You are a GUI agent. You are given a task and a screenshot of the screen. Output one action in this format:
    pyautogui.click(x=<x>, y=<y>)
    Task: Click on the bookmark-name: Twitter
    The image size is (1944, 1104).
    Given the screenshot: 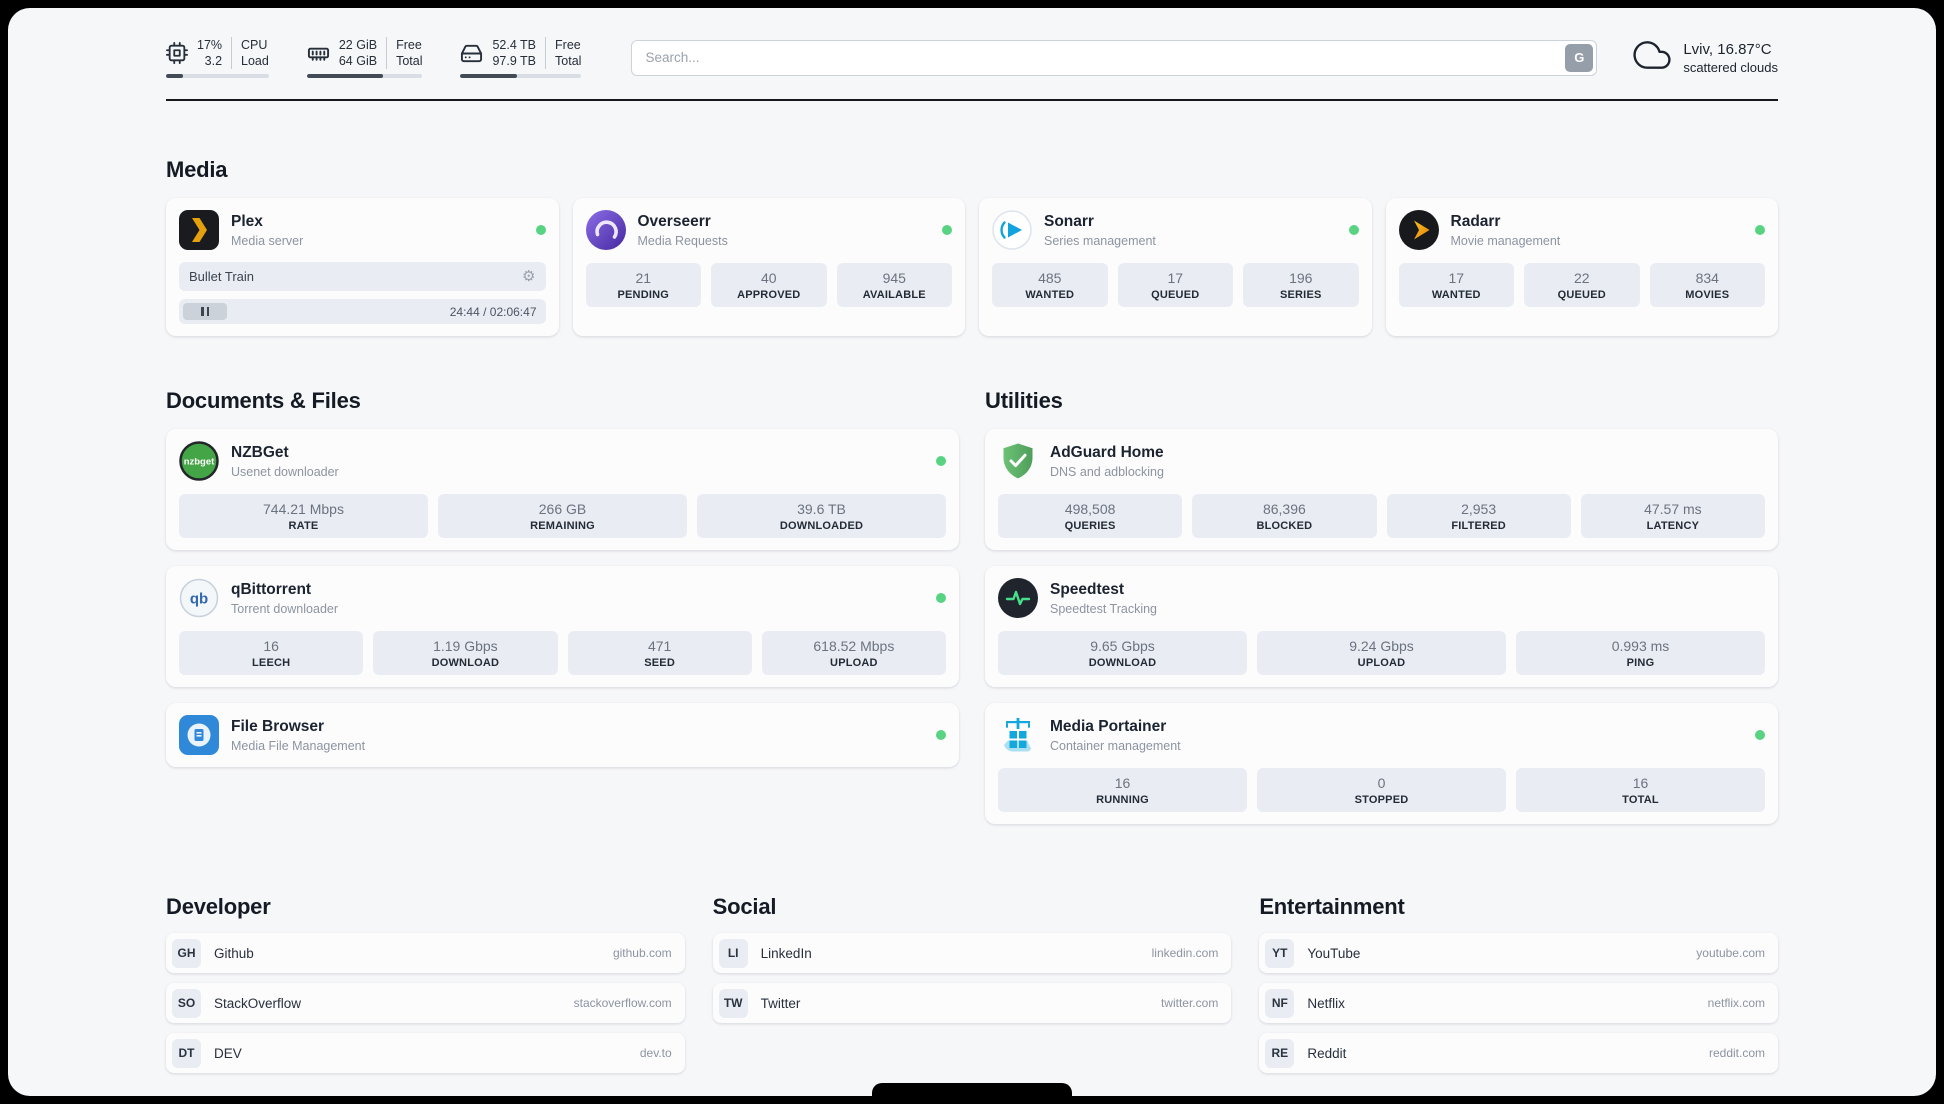 What is the action you would take?
    pyautogui.click(x=780, y=1003)
    